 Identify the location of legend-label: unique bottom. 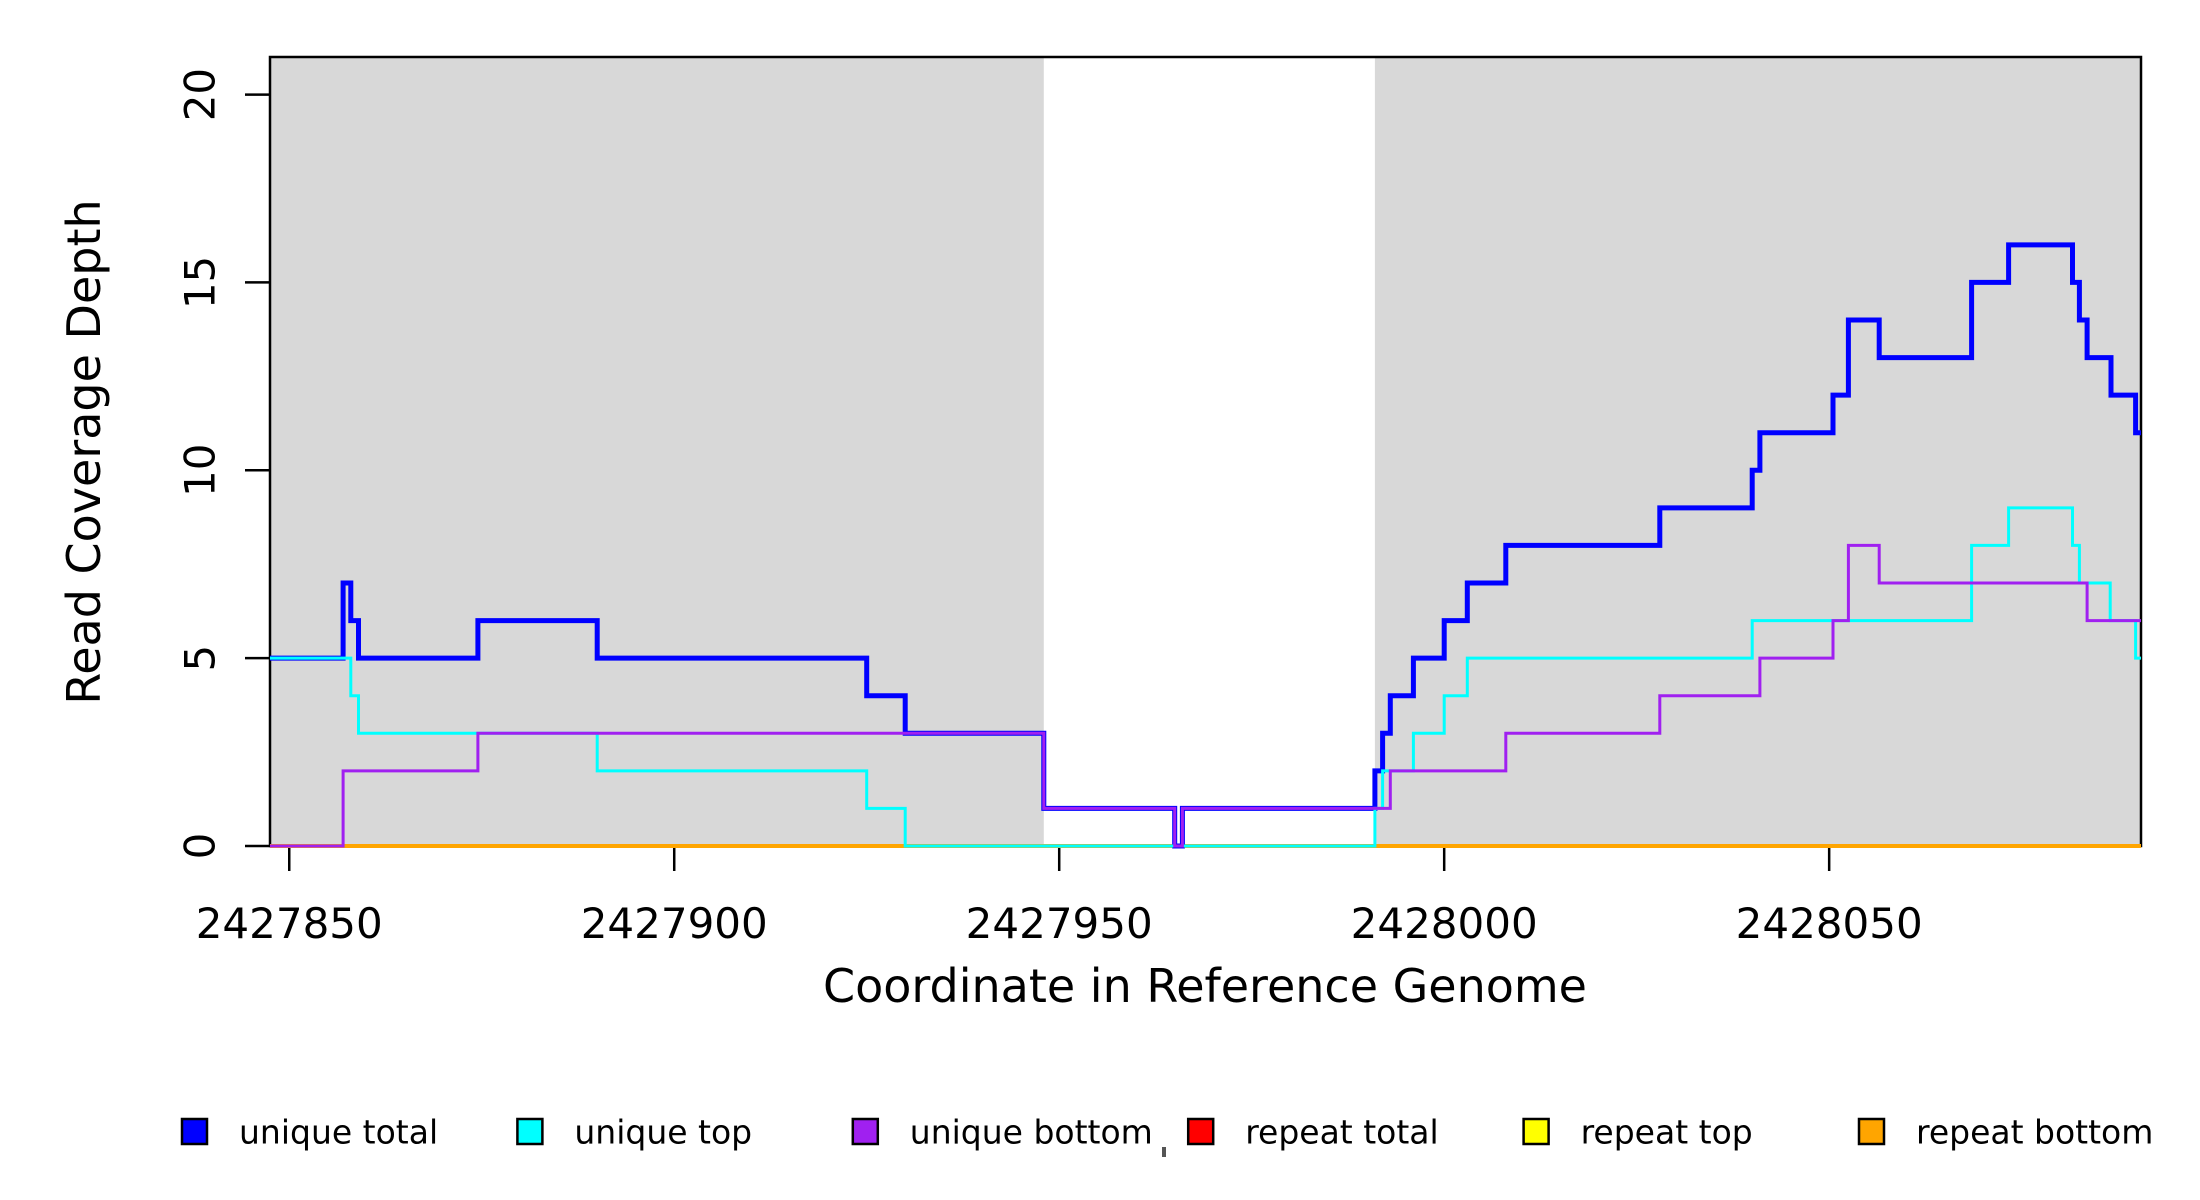
(1031, 1132).